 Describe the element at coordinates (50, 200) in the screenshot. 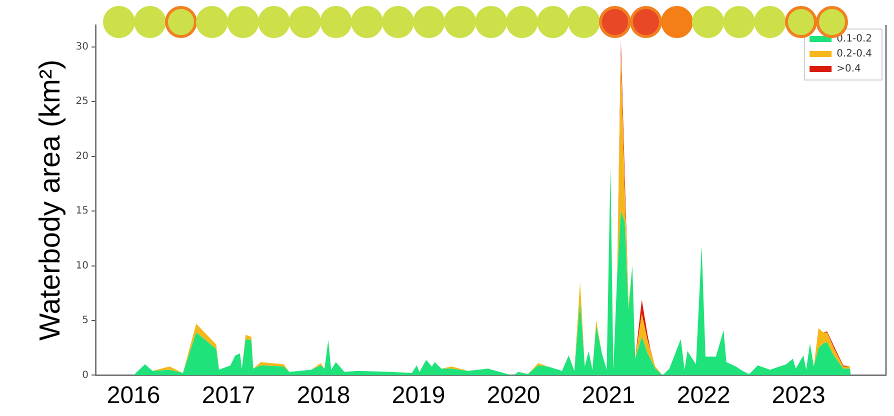

I see `y-axis-title: Waterbody area (km²)` at that location.